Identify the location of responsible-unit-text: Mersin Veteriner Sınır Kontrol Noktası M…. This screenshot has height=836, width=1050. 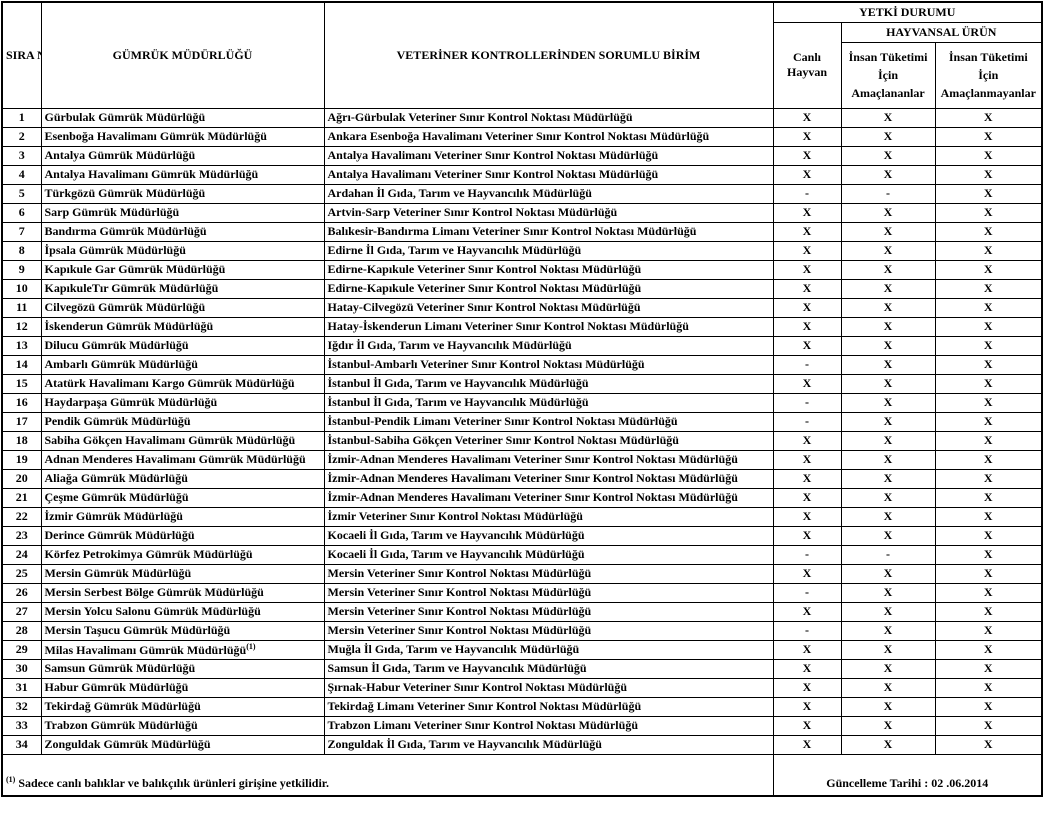
(459, 573).